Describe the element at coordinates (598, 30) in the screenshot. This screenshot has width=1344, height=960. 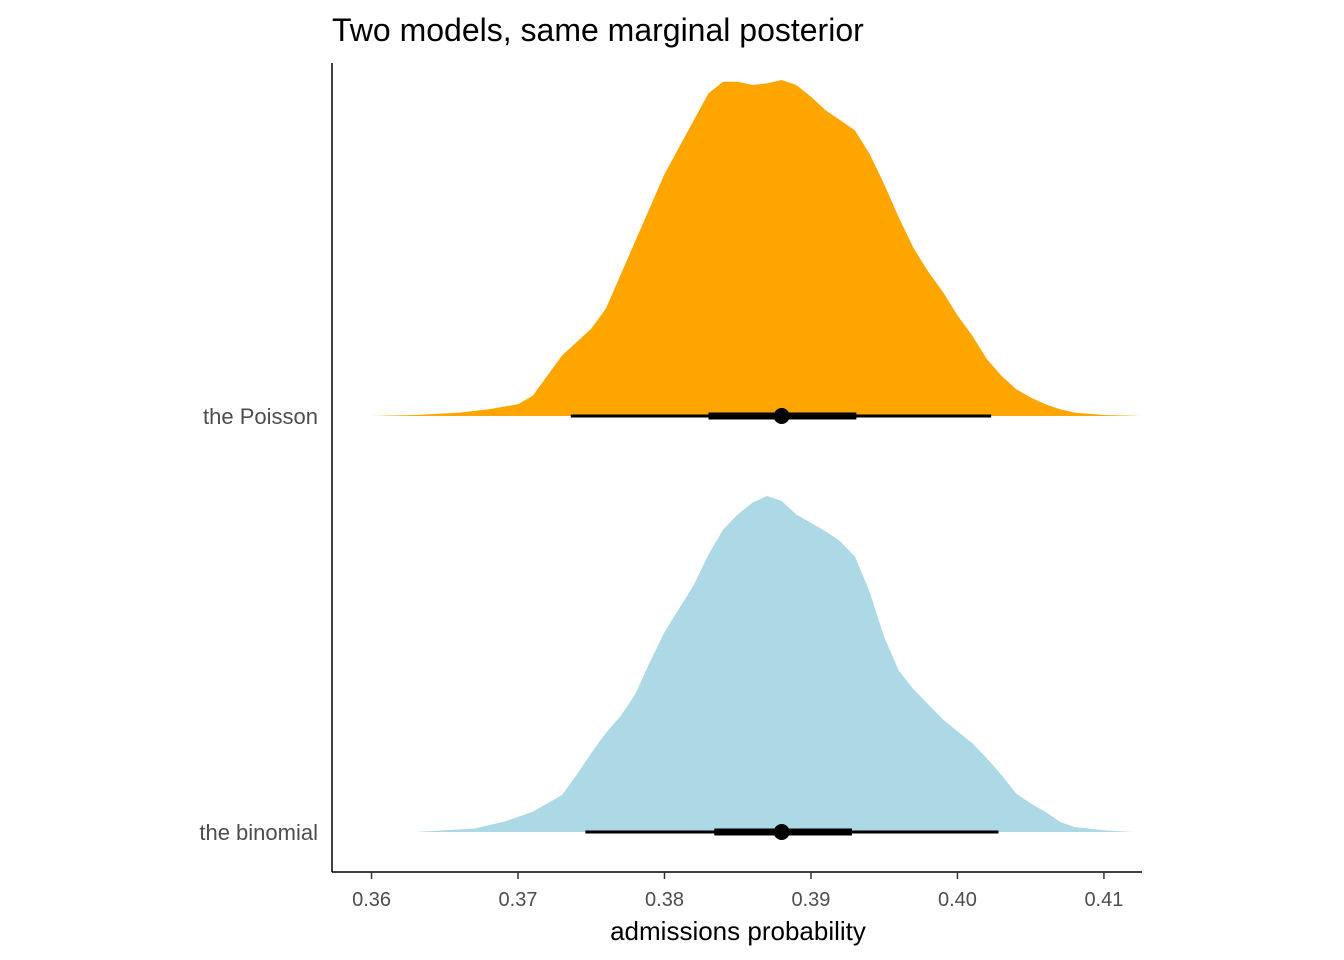
I see `chart-title: Two models, same marginal posterior` at that location.